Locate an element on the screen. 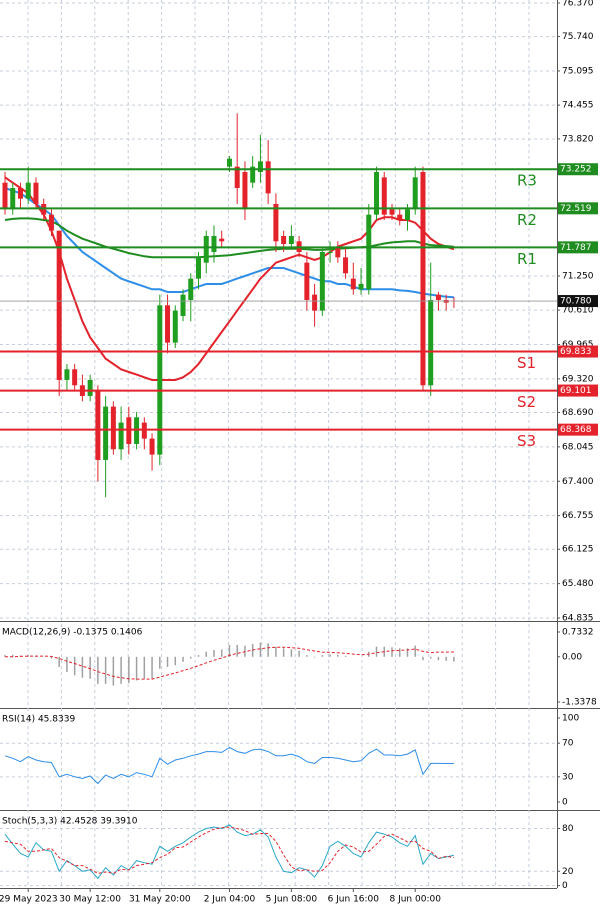 Image resolution: width=600 pixels, height=910 pixels. y-tick-label: 0.00 is located at coordinates (572, 657).